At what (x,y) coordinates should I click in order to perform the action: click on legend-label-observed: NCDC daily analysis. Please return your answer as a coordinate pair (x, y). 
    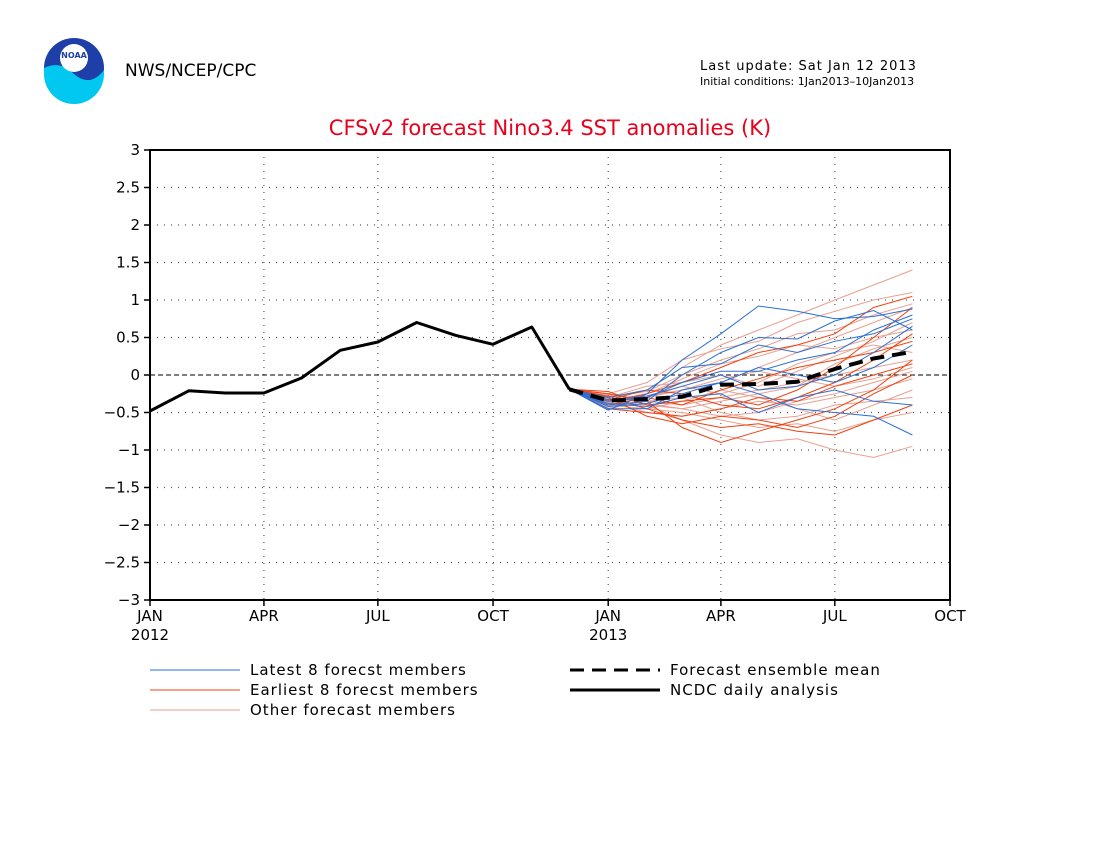
    Looking at the image, I should click on (754, 690).